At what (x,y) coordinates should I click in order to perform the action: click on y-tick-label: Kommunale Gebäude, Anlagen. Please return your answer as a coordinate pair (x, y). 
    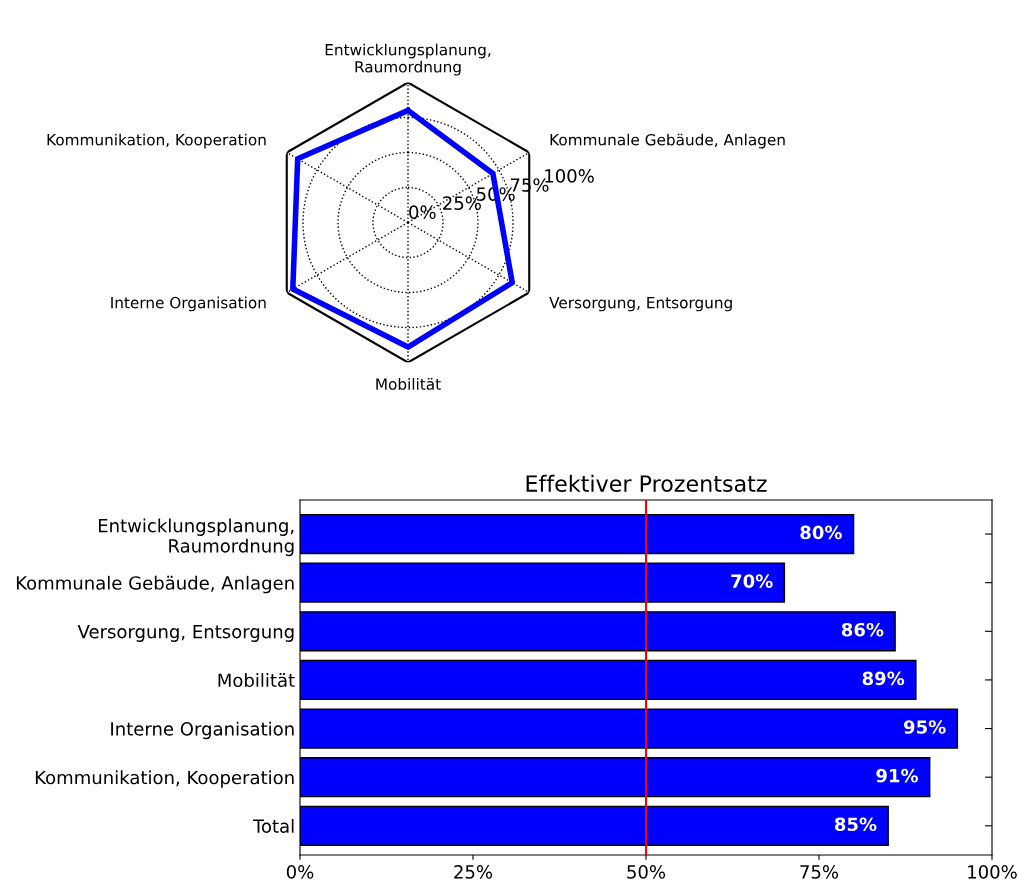
    Looking at the image, I should click on (155, 584).